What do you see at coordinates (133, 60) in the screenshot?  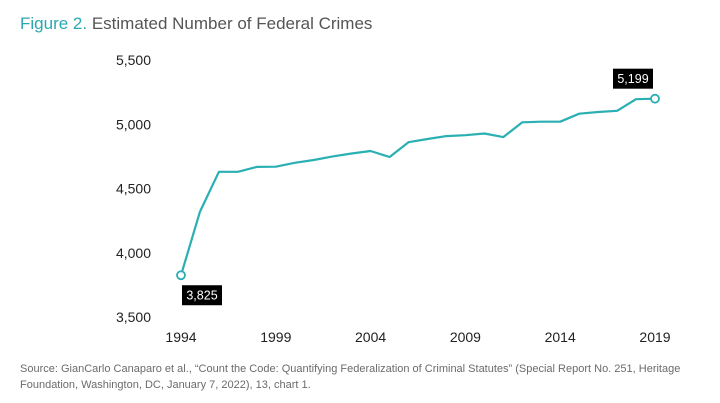 I see `y-tick-label: 5,500` at bounding box center [133, 60].